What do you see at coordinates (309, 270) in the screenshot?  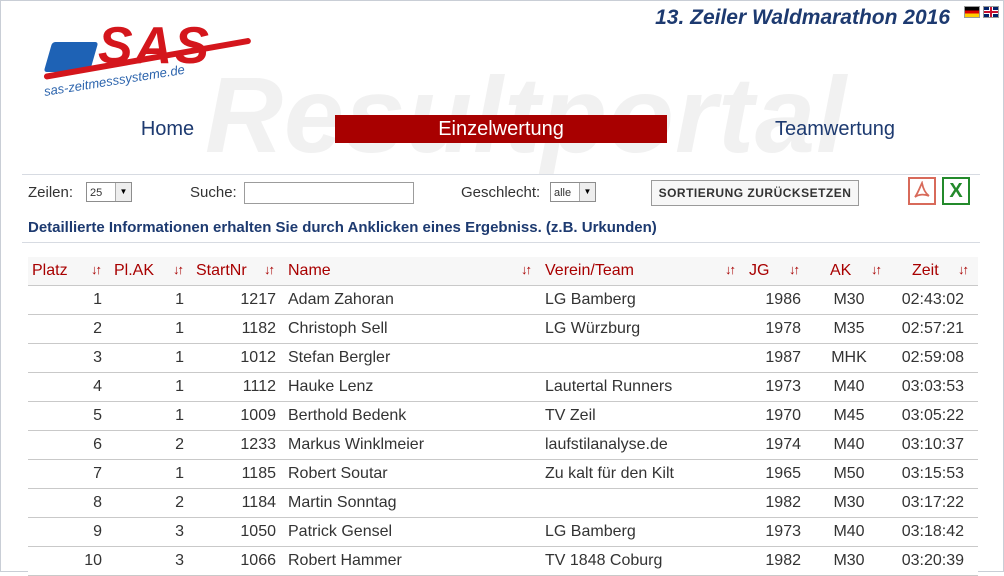 I see `col-name: Name` at bounding box center [309, 270].